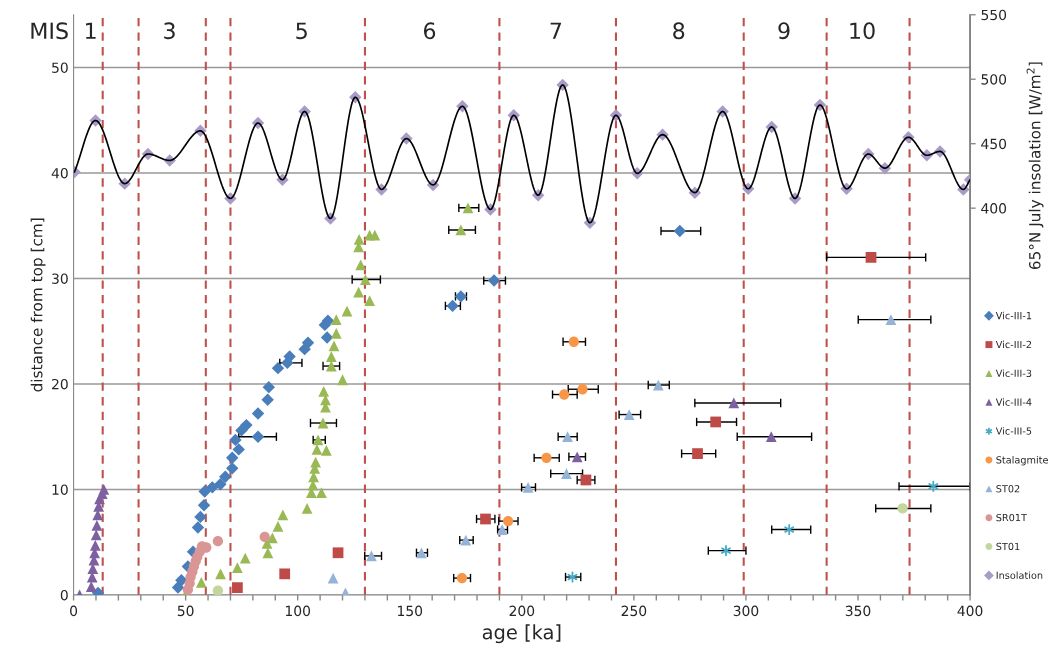 This screenshot has height=670, width=1051. I want to click on x-tick-label: 200, so click(522, 611).